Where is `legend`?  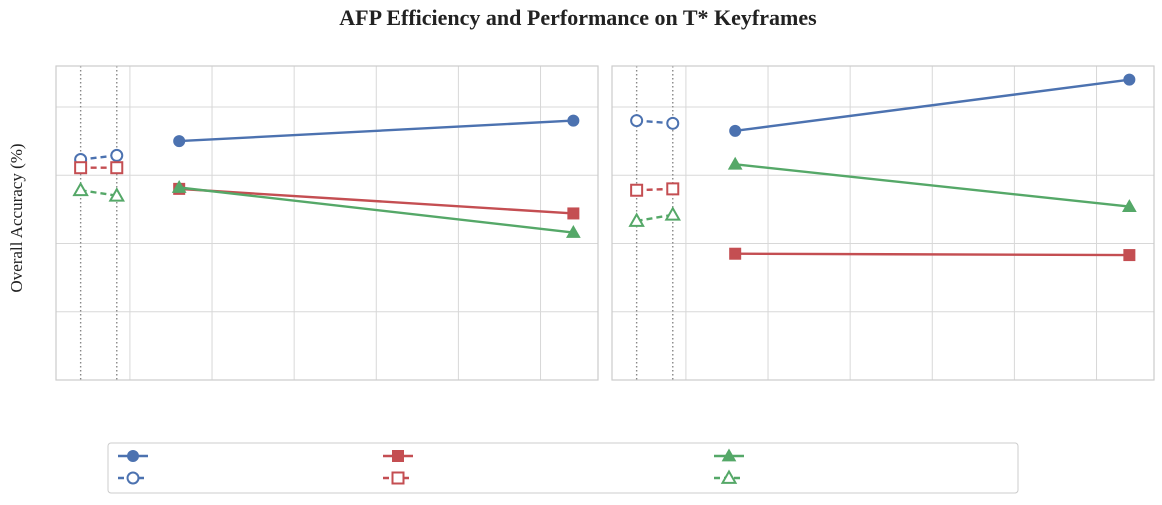
legend is located at coordinates (563, 468).